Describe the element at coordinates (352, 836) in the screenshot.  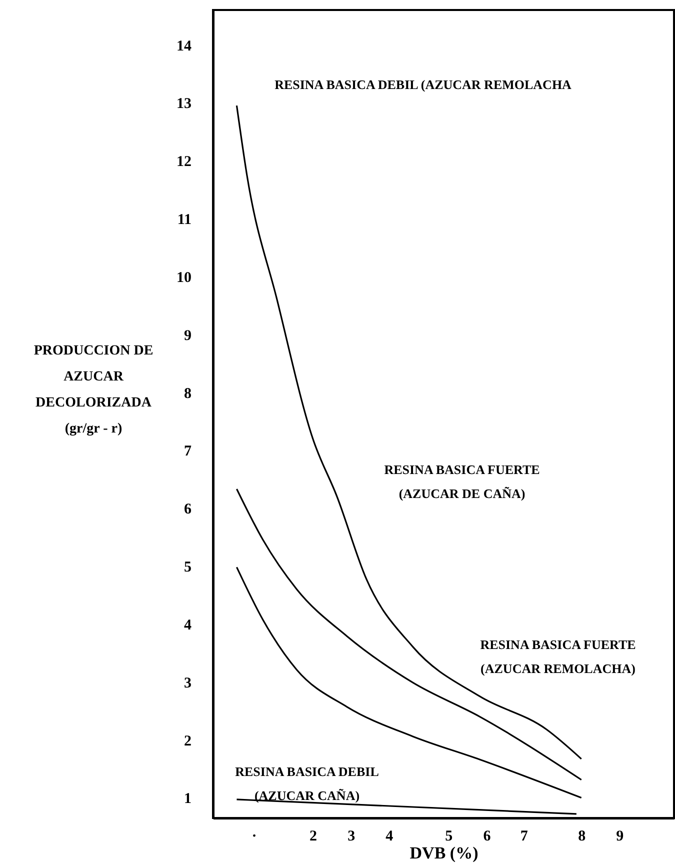
I see `x-tick-label: 3` at that location.